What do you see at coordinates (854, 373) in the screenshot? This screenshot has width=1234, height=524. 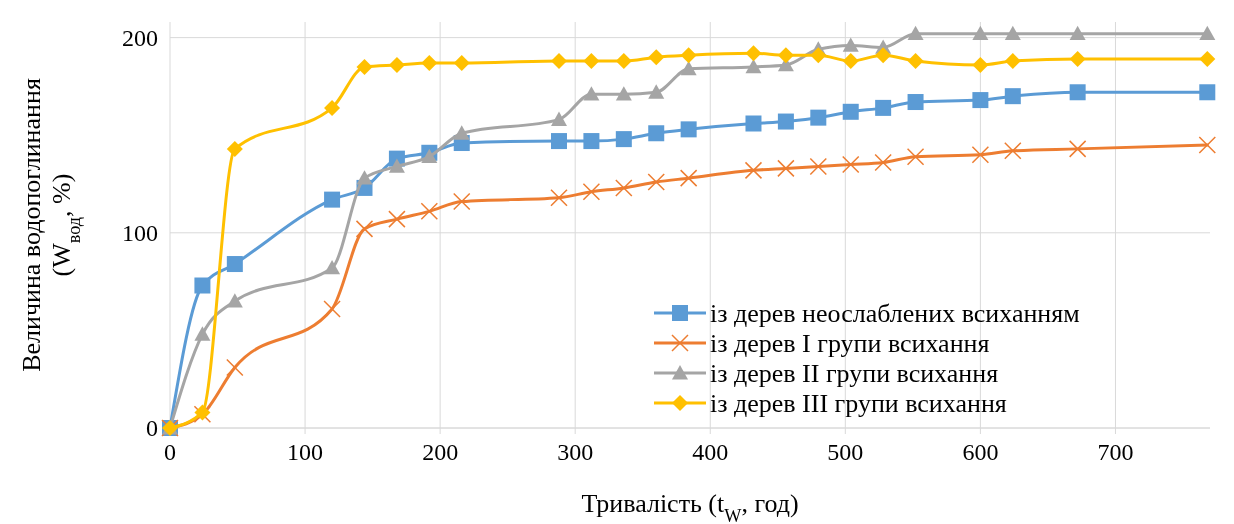 I see `legend-label: із дерев II групи всихання` at bounding box center [854, 373].